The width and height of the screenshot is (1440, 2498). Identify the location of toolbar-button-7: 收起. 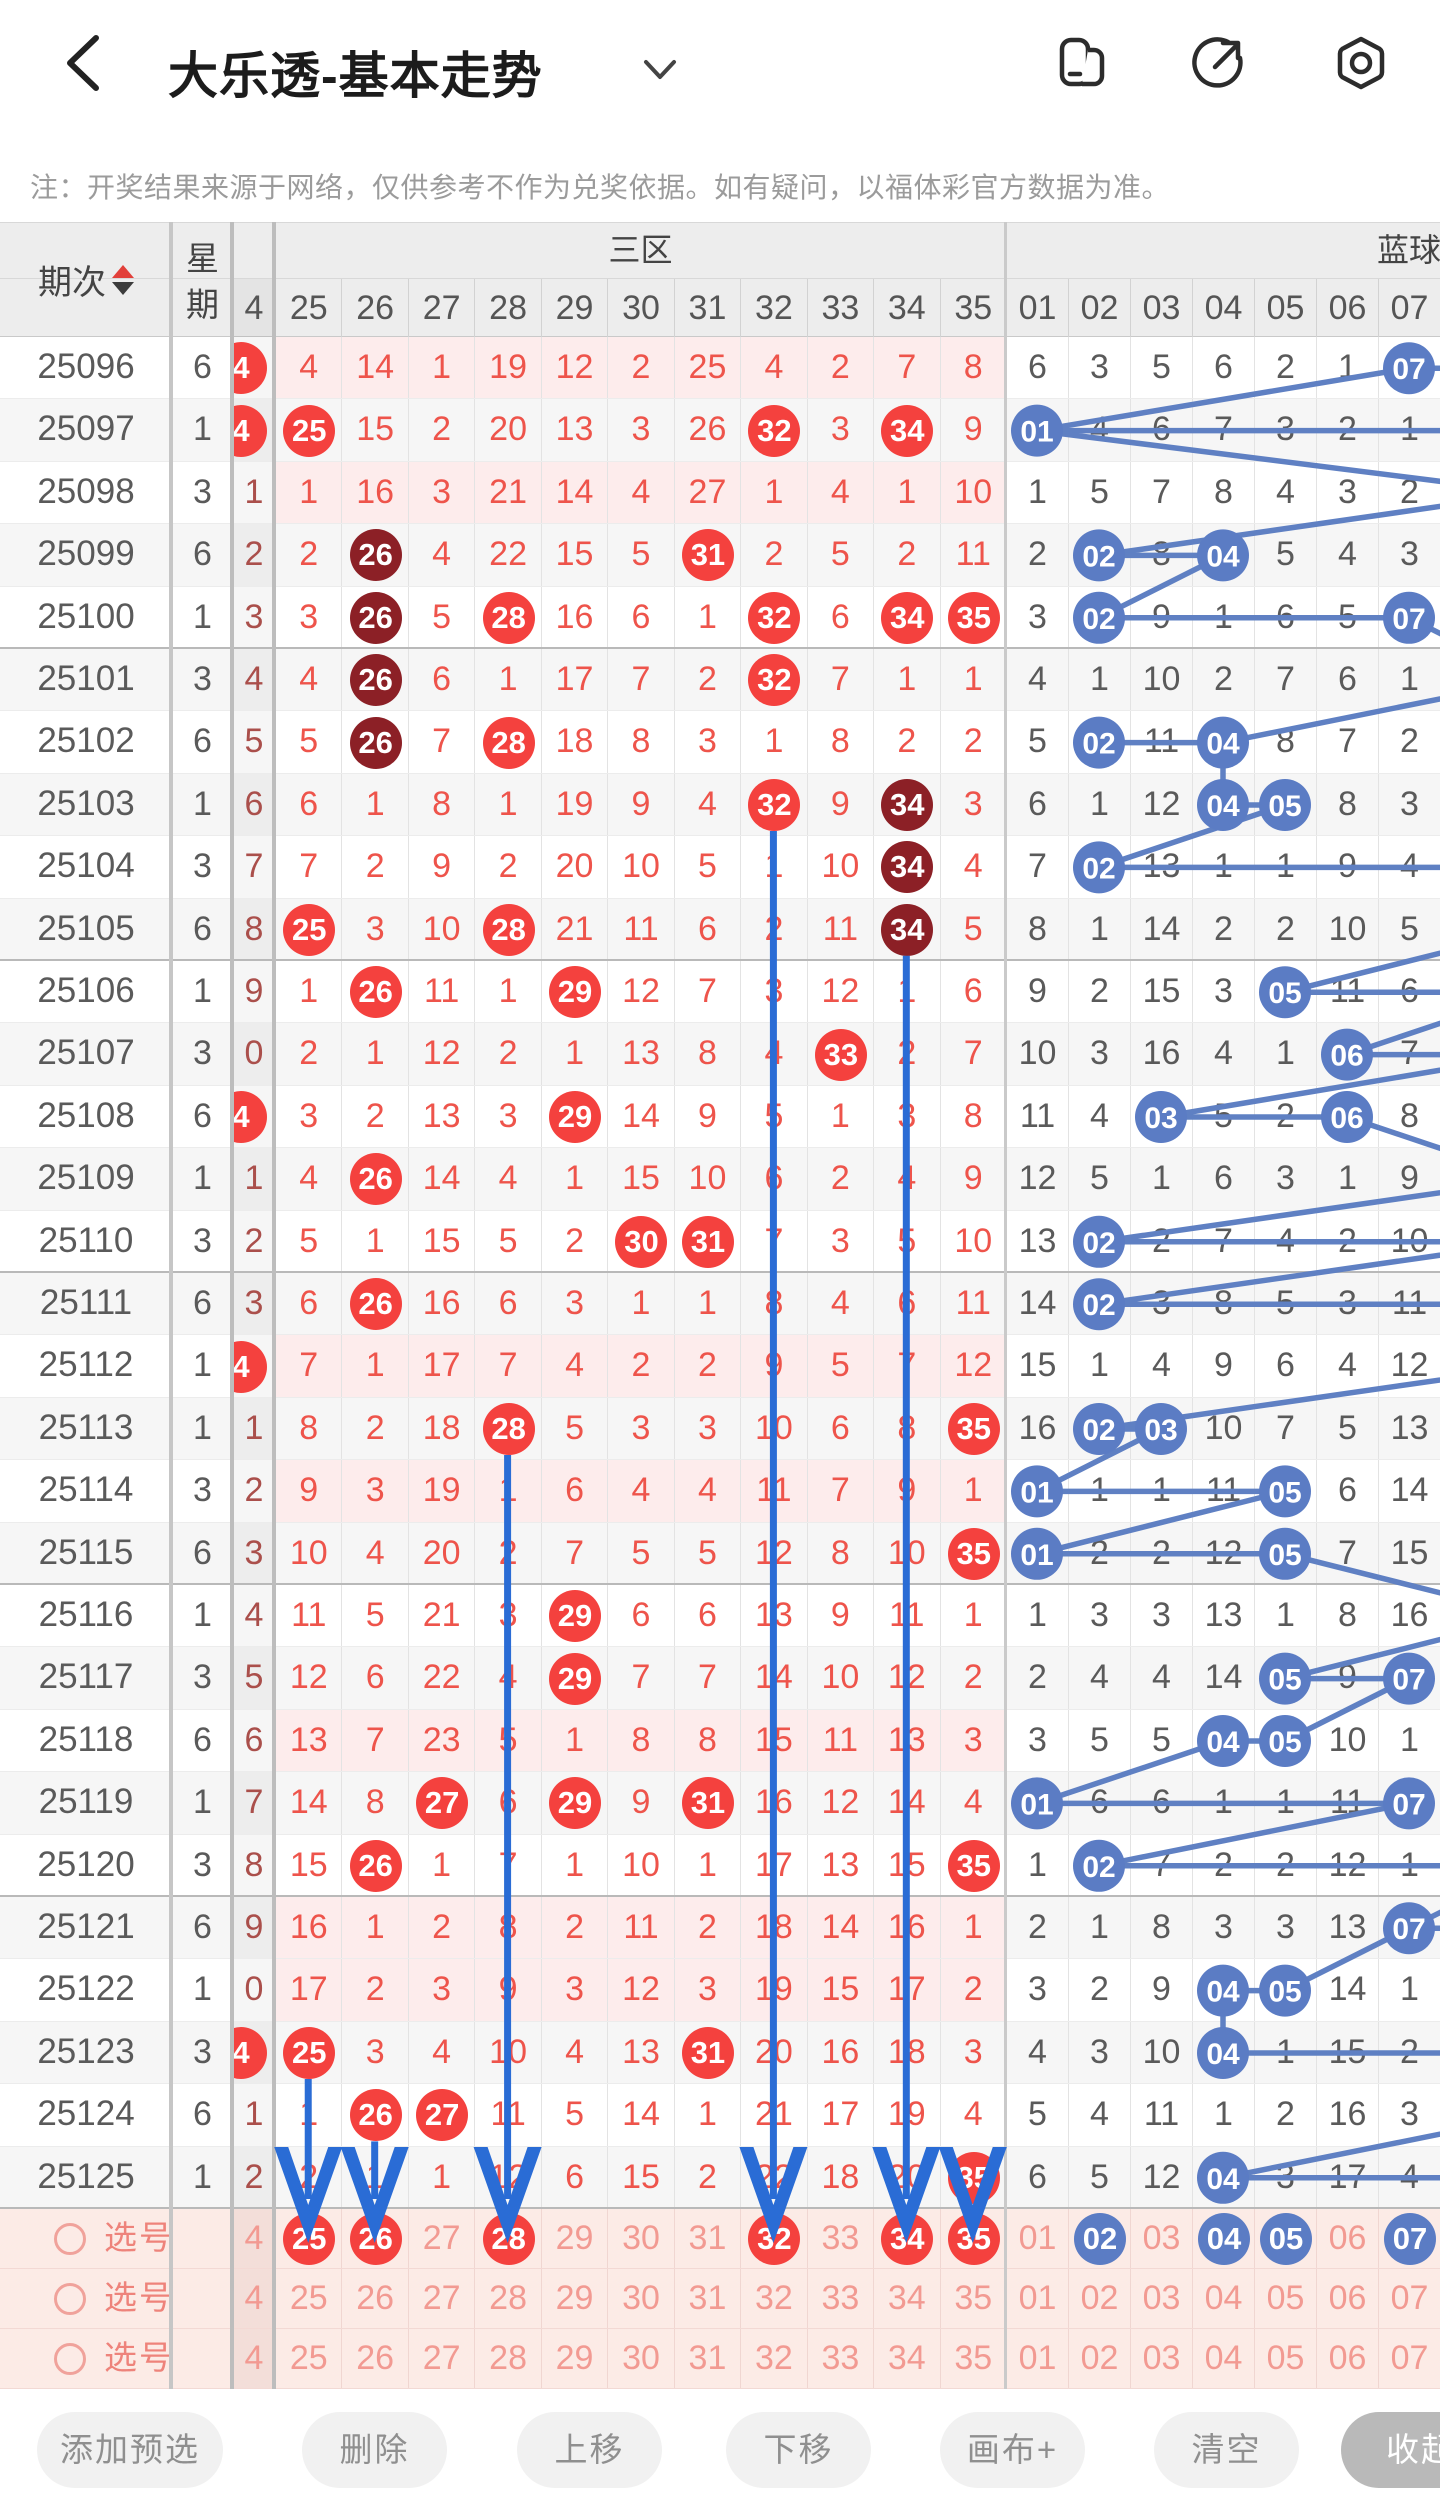
(1390, 2450).